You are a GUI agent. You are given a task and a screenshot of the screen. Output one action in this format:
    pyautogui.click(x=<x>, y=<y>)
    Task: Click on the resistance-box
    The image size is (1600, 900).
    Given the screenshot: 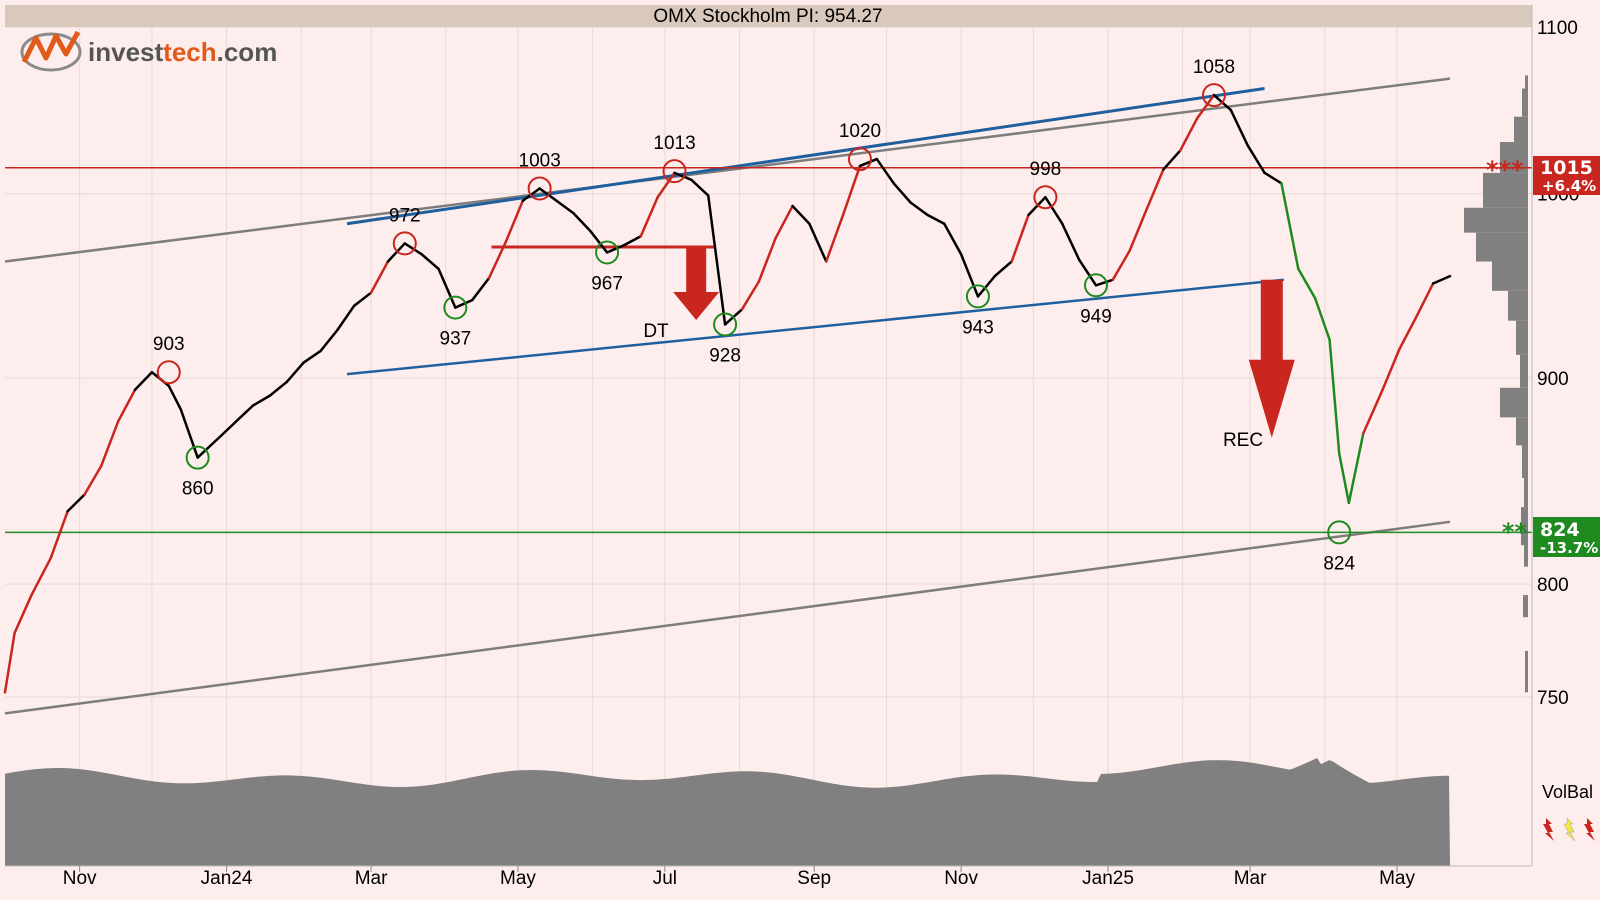 What is the action you would take?
    pyautogui.click(x=1566, y=175)
    